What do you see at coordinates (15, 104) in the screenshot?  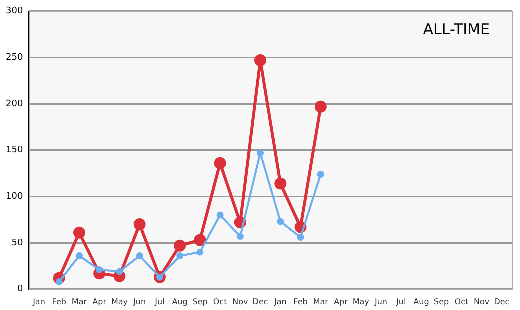 I see `y-tick-label: 200` at bounding box center [15, 104].